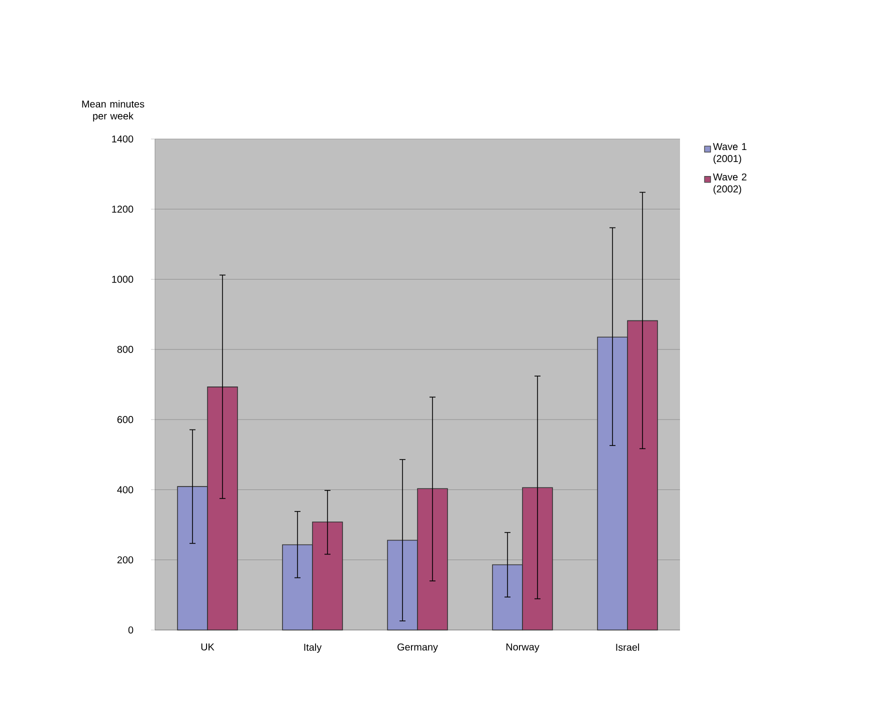  What do you see at coordinates (123, 279) in the screenshot?
I see `y-tick-label: 1000` at bounding box center [123, 279].